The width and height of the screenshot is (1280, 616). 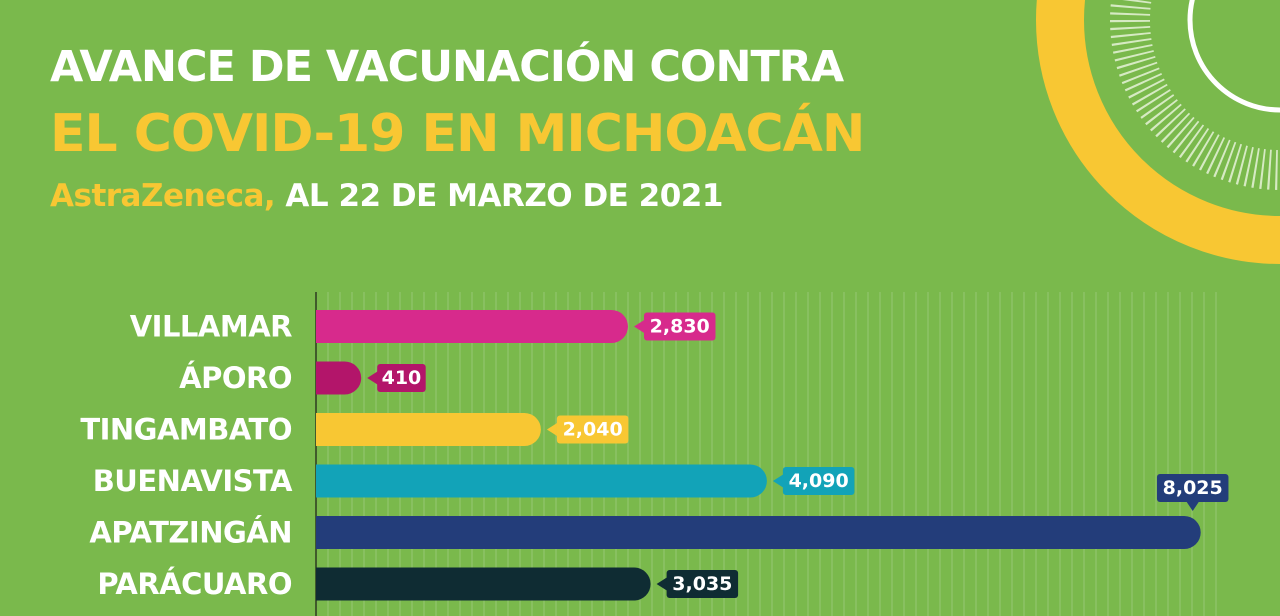 I want to click on value-label: 2,040, so click(x=593, y=430).